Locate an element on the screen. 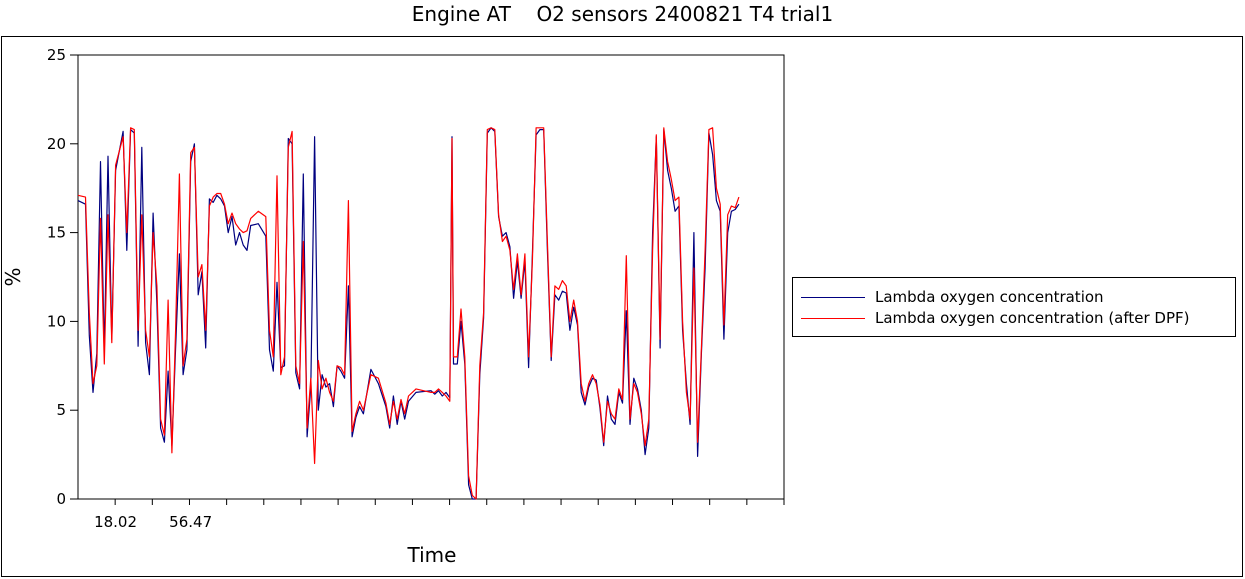  y-tick-label: 5 is located at coordinates (61, 410).